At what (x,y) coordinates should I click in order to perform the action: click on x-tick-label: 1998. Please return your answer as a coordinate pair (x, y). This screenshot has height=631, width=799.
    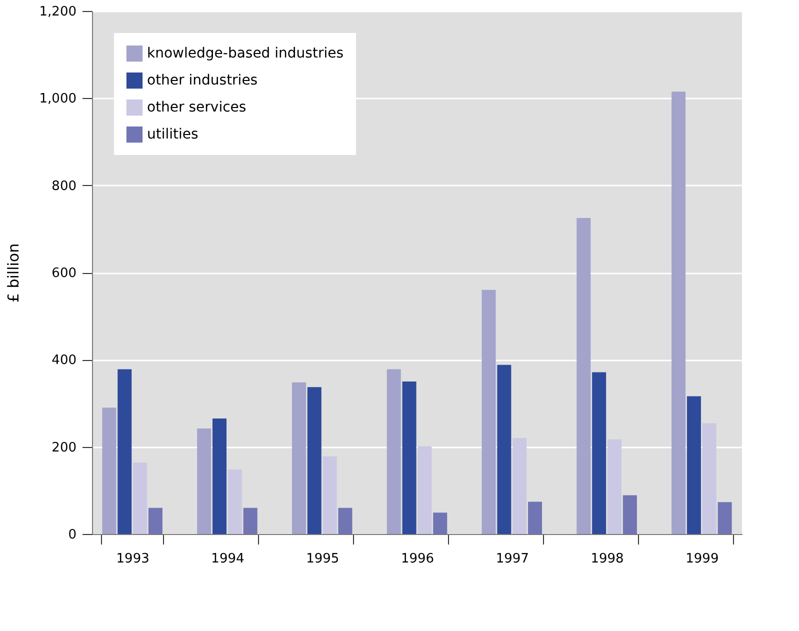
    Looking at the image, I should click on (607, 559).